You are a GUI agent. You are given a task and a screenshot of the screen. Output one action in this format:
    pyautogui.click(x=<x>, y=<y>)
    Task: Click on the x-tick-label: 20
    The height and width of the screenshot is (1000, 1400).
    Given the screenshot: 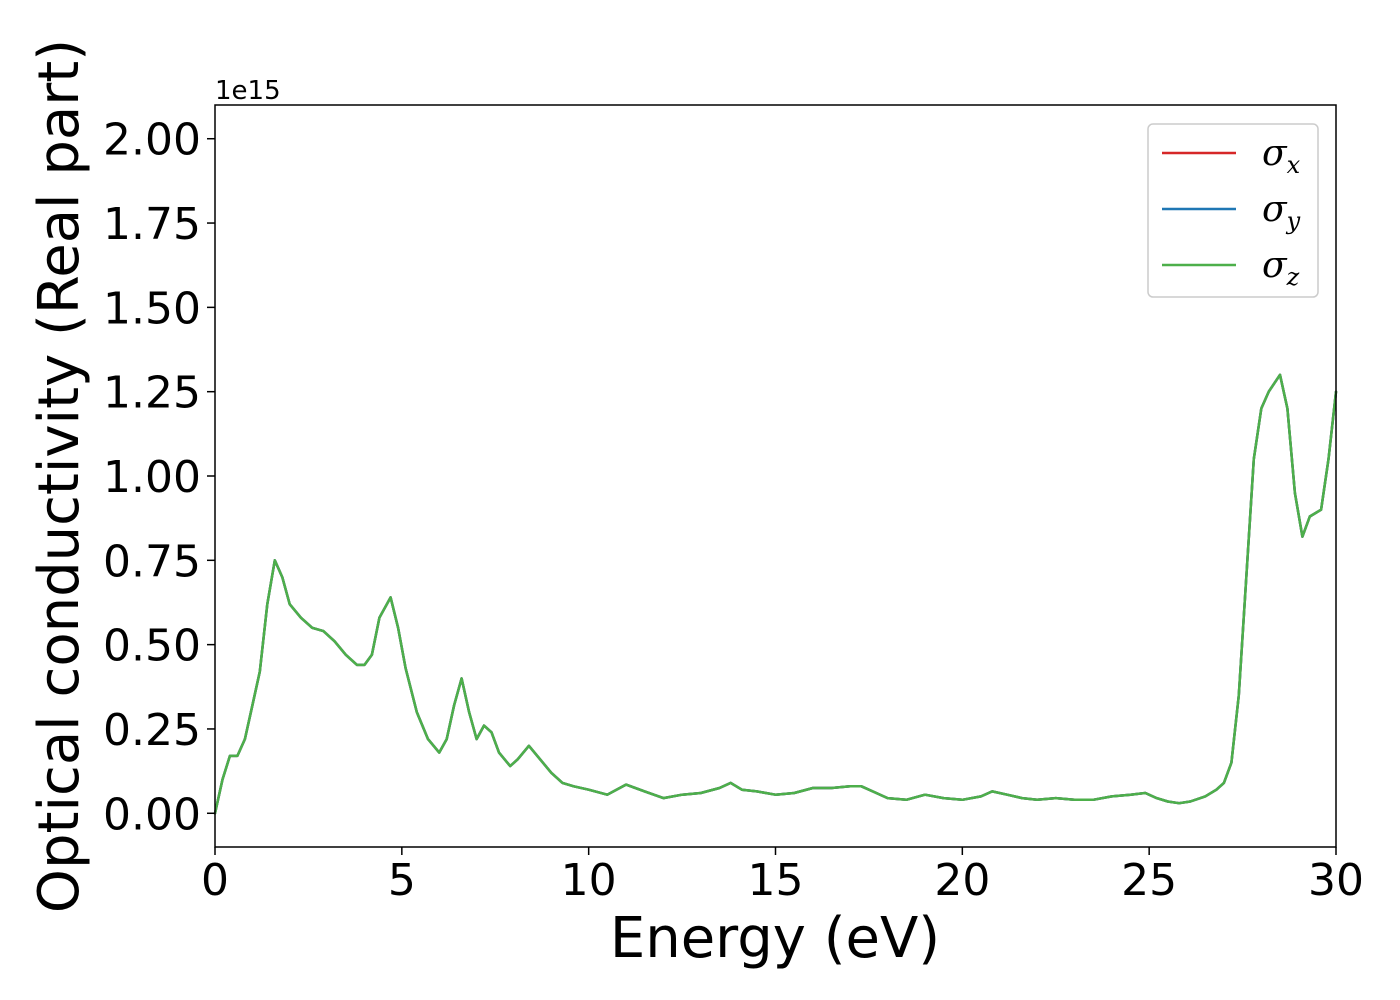 What is the action you would take?
    pyautogui.click(x=962, y=880)
    